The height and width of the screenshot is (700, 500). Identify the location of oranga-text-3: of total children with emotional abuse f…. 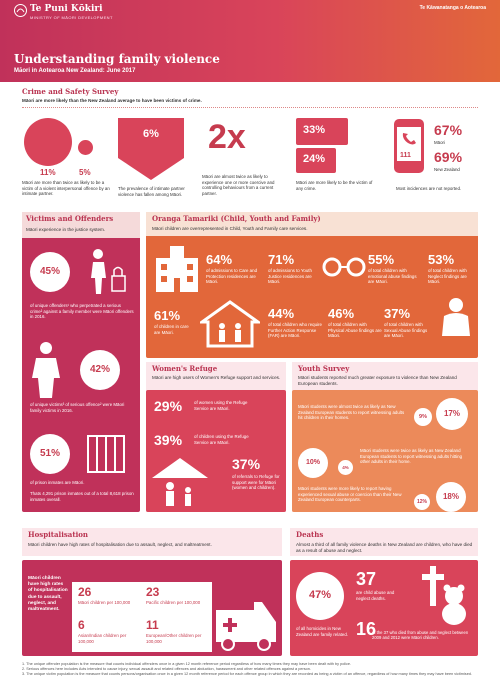
(392, 276).